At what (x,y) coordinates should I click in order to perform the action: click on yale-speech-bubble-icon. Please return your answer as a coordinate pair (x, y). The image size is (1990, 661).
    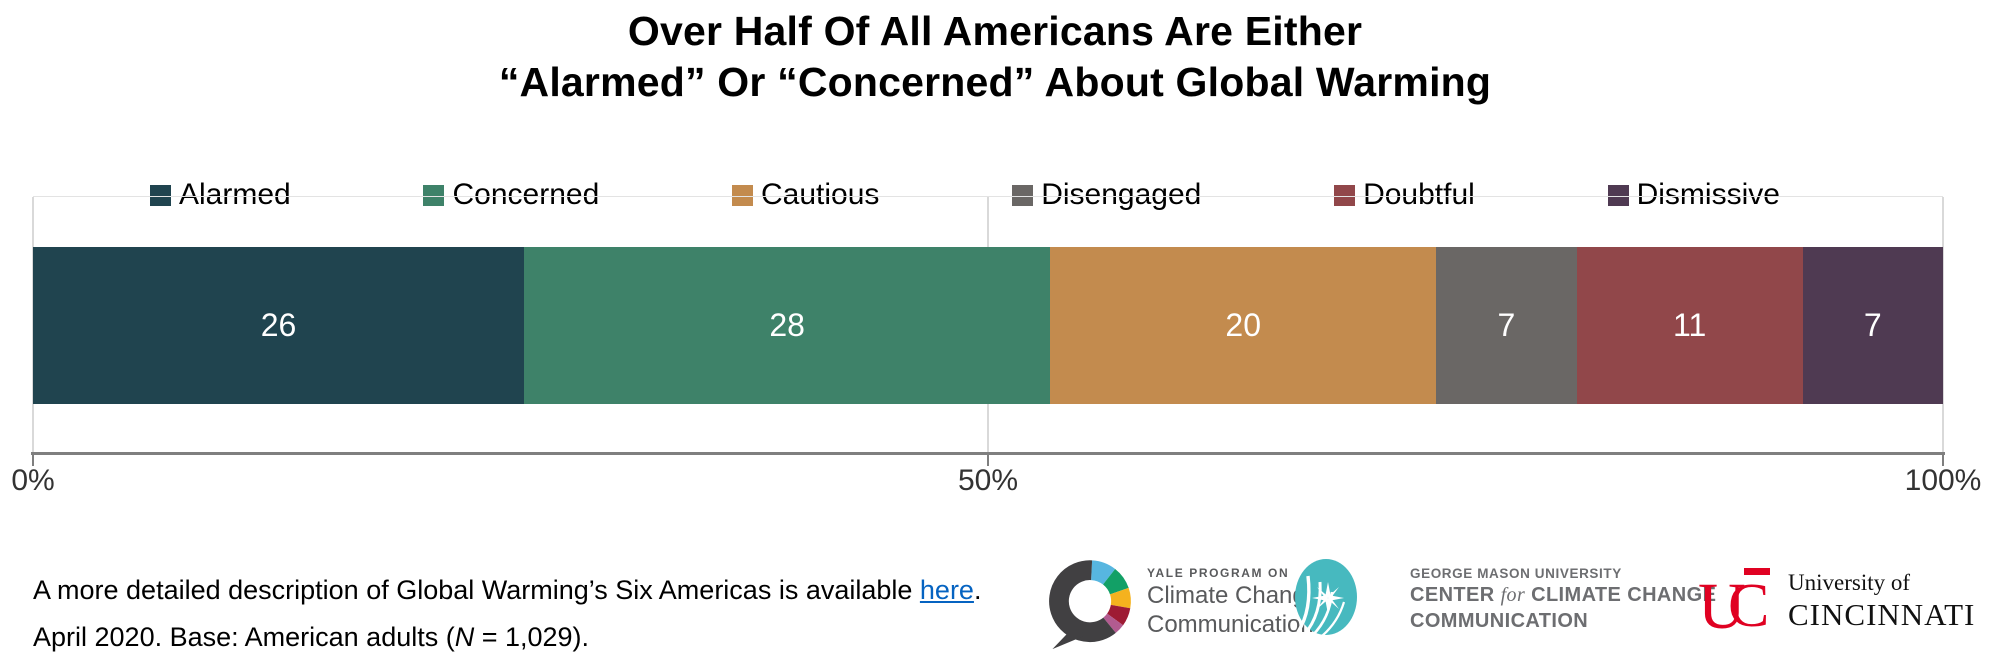
    Looking at the image, I should click on (1090, 605).